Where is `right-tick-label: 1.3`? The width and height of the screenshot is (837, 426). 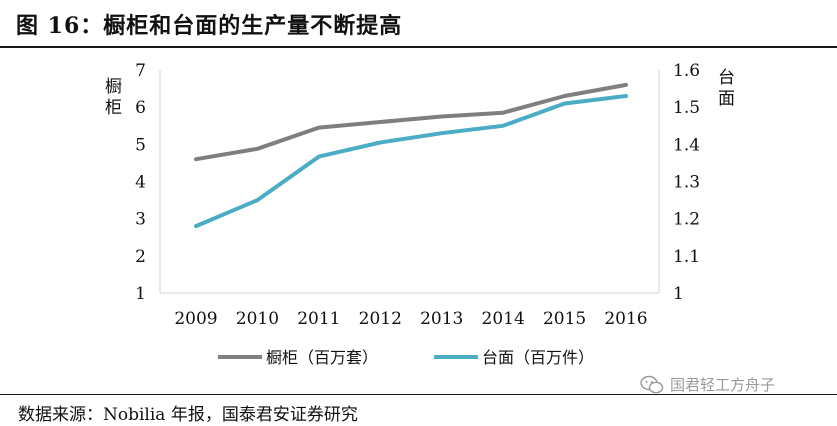
right-tick-label: 1.3 is located at coordinates (686, 183).